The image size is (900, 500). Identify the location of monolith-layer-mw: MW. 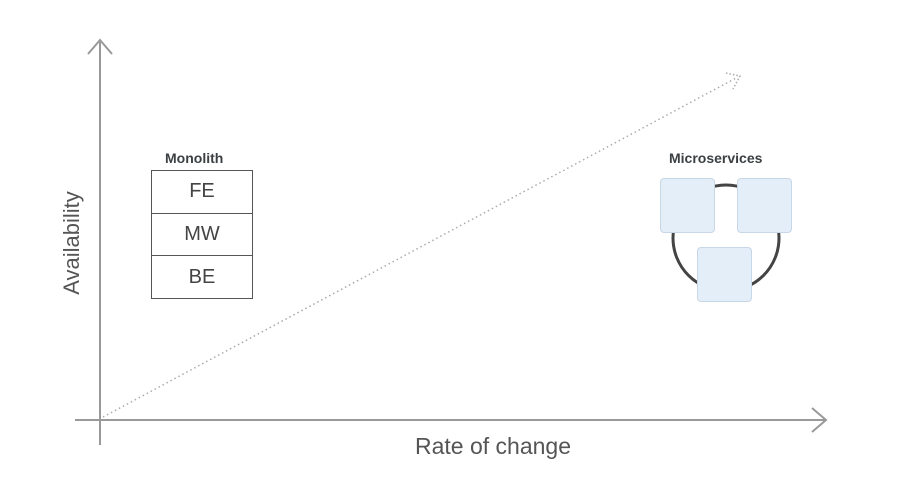
(202, 235).